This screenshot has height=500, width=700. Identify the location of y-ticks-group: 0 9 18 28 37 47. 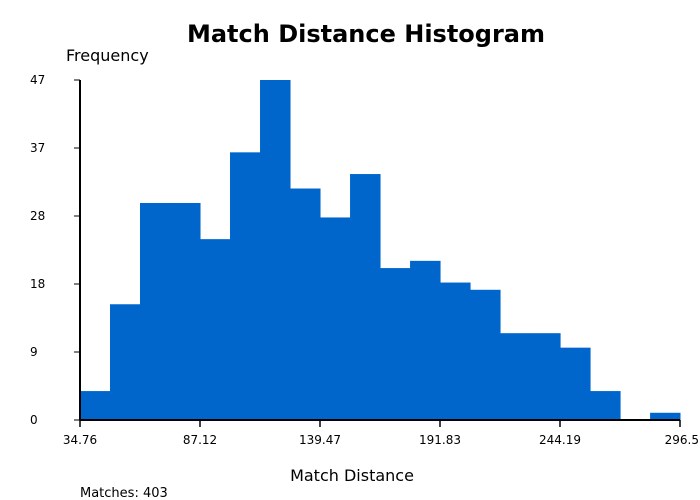
(55, 250).